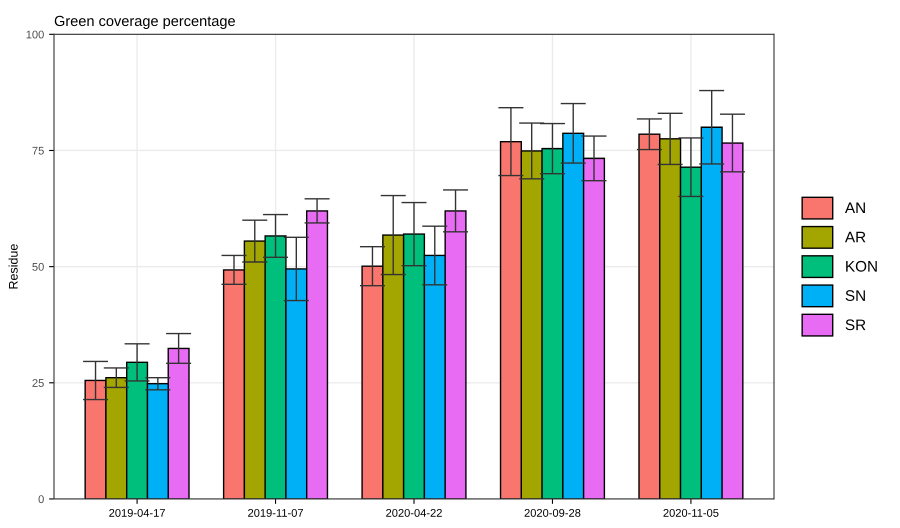 This screenshot has height=528, width=900. Describe the element at coordinates (38, 150) in the screenshot. I see `y-tick-label: 75` at that location.